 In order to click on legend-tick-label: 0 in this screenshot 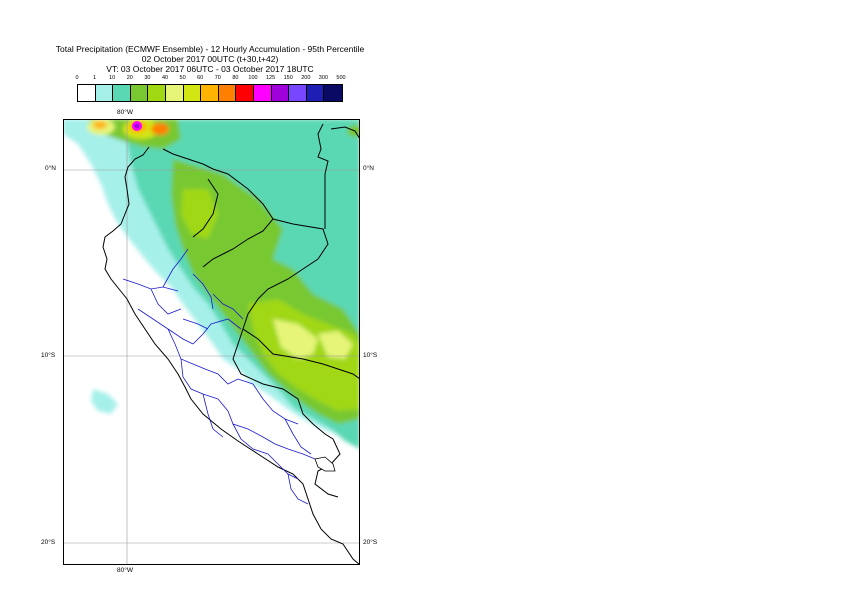, I will do `click(77, 78)`.